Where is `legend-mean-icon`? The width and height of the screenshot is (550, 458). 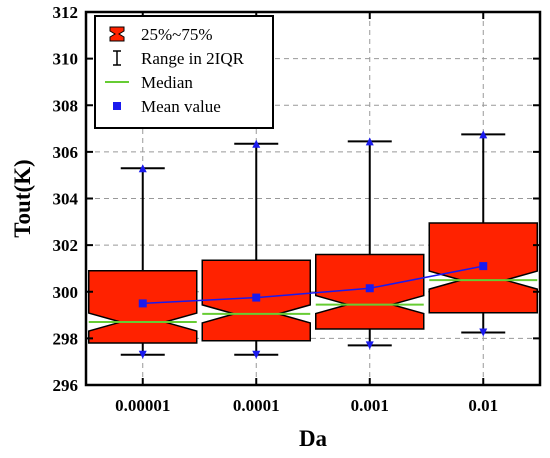
legend-mean-icon is located at coordinates (117, 106).